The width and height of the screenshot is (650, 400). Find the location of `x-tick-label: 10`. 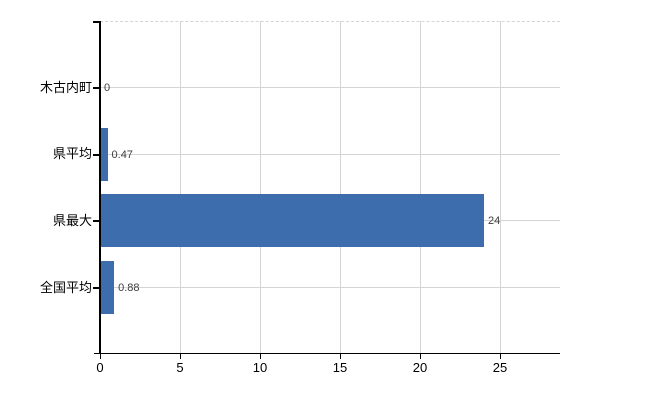

x-tick-label: 10 is located at coordinates (260, 367).